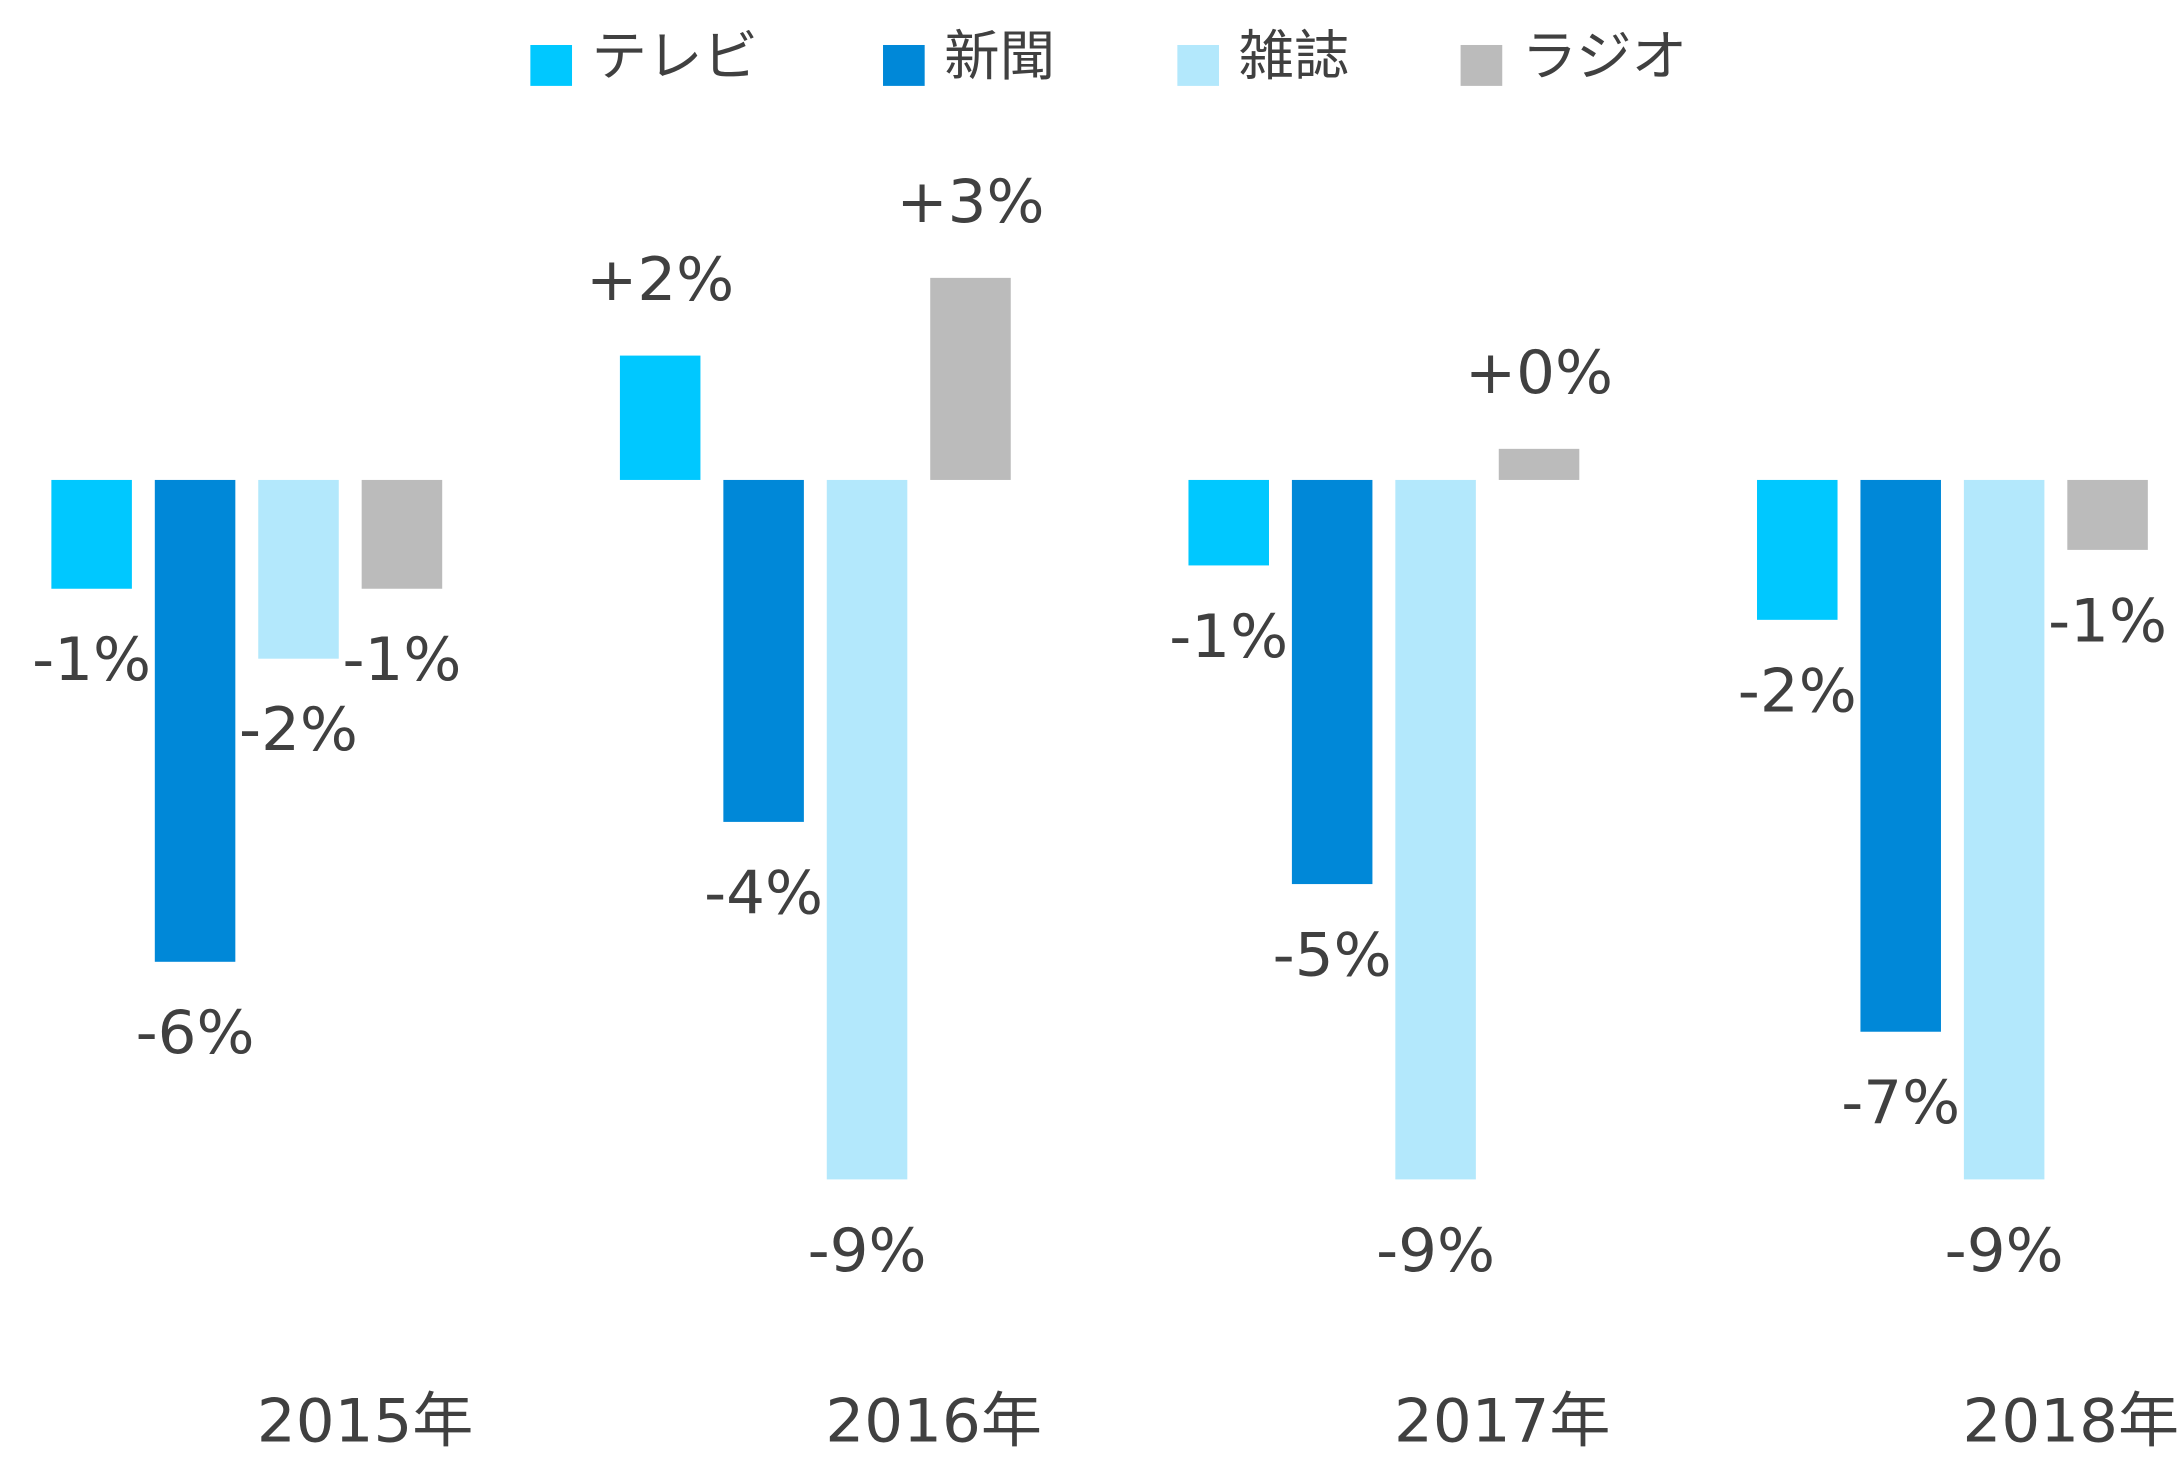  I want to click on data-label: -6%, so click(195, 1033).